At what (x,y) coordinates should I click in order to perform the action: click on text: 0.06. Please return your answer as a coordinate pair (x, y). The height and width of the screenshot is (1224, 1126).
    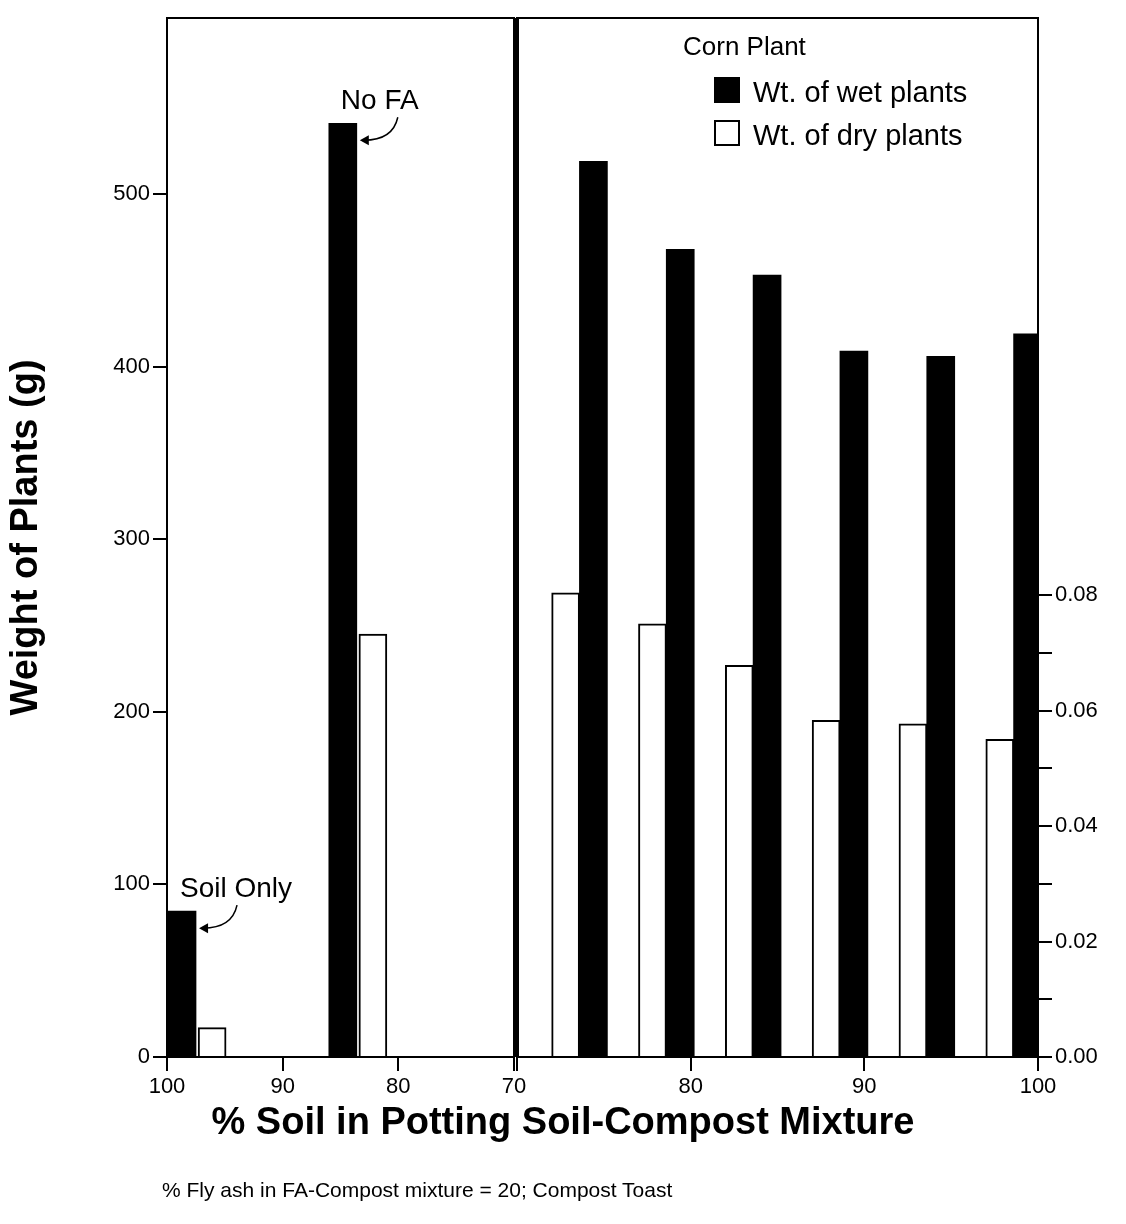
    Looking at the image, I should click on (1076, 709).